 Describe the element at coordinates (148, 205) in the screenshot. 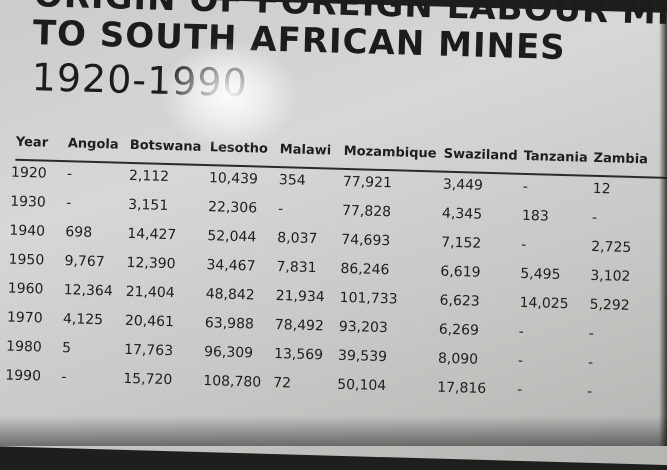

I see `table-cell: 3,151` at that location.